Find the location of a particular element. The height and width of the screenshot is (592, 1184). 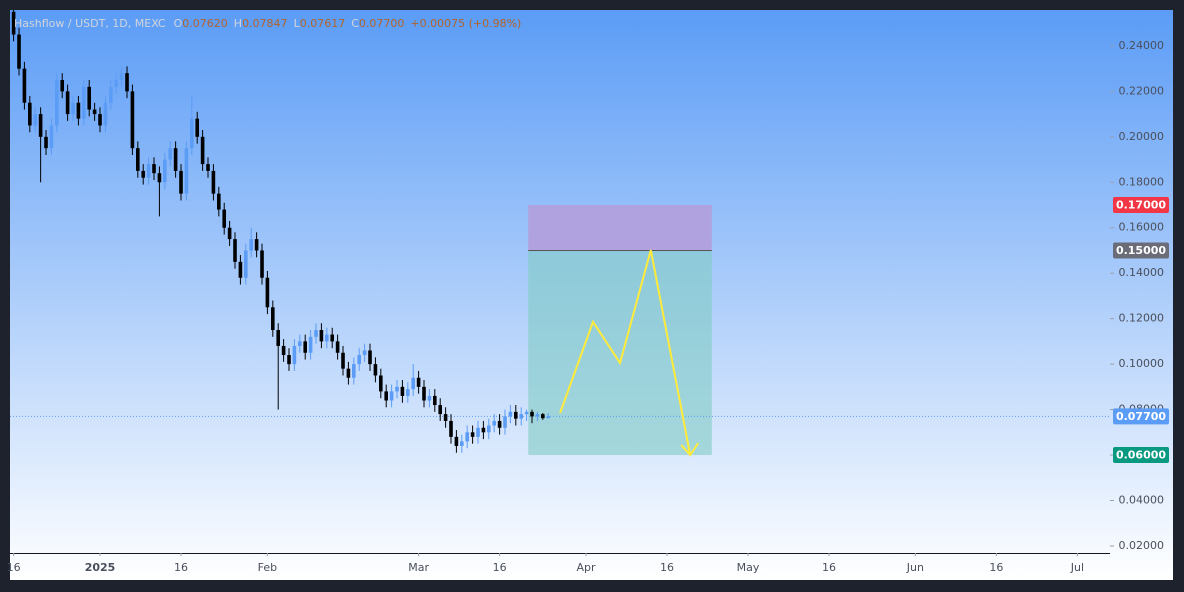

y-tick-label: 0.02000 is located at coordinates (1142, 545).